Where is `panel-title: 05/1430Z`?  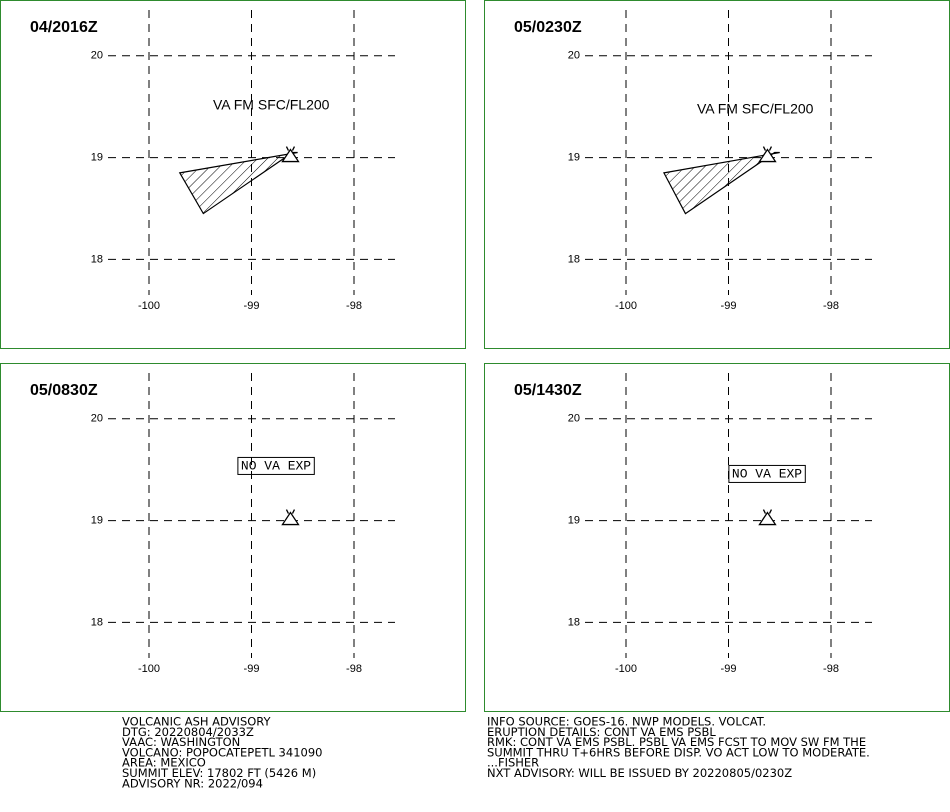 panel-title: 05/1430Z is located at coordinates (548, 390).